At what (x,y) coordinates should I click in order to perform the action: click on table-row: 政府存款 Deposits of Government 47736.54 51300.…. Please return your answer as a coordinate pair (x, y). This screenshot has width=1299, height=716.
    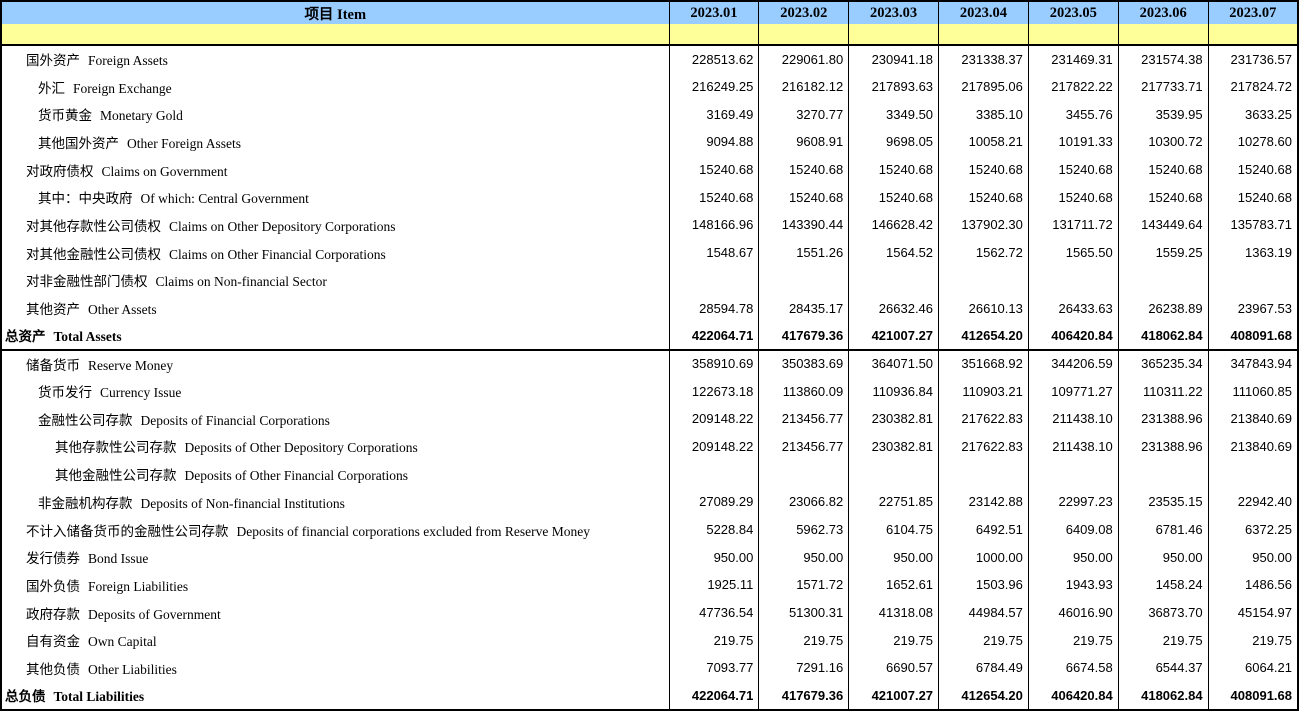
    Looking at the image, I should click on (649, 612).